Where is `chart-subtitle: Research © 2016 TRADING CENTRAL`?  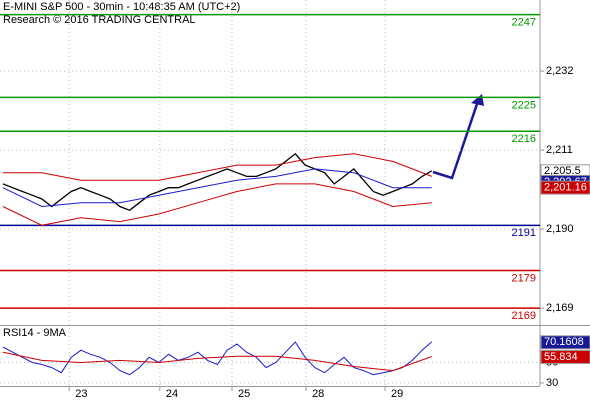 chart-subtitle: Research © 2016 TRADING CENTRAL is located at coordinates (99, 20).